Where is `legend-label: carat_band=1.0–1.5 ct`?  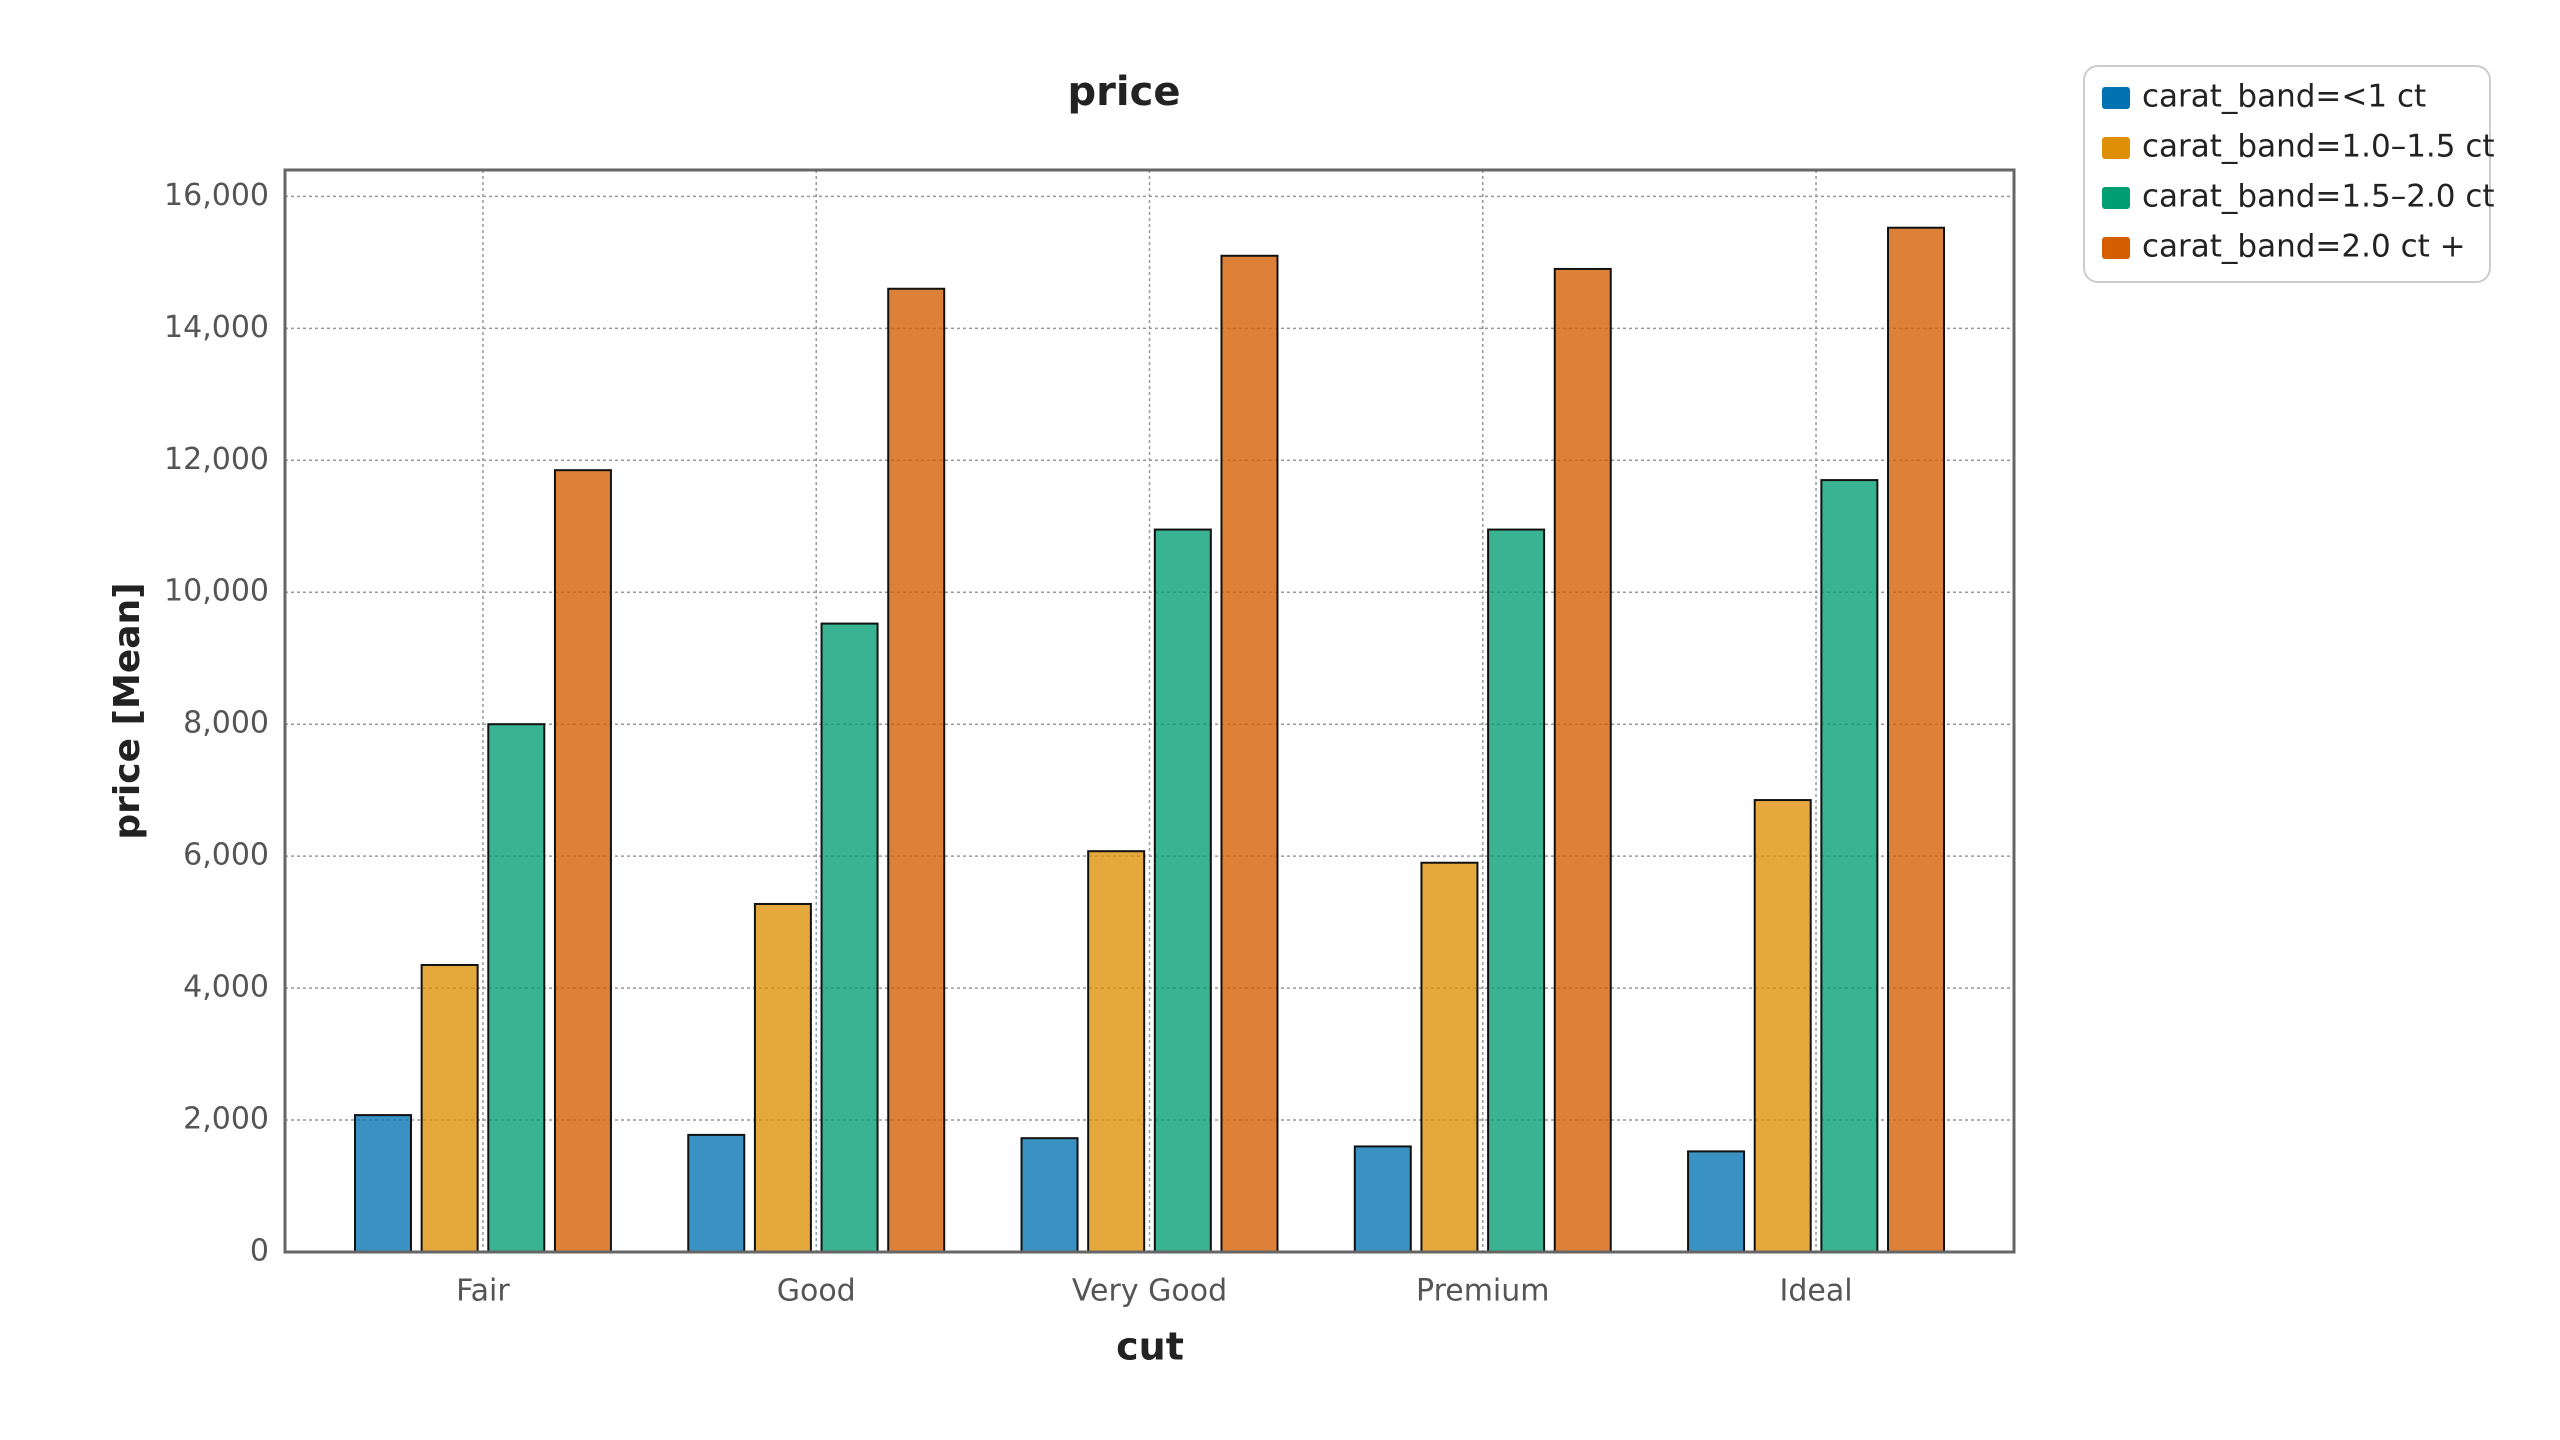 legend-label: carat_band=1.0–1.5 ct is located at coordinates (2318, 147).